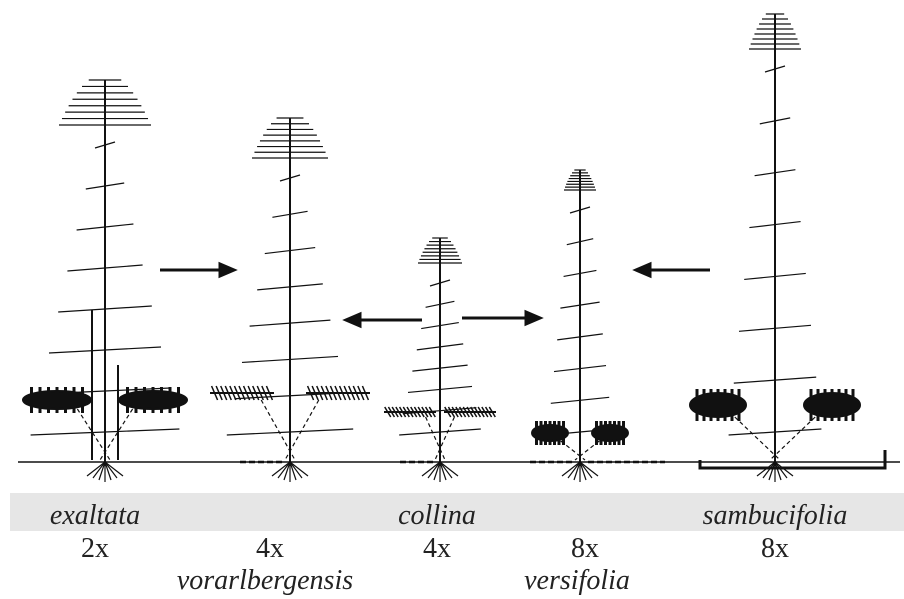 This screenshot has height=599, width=904. I want to click on arrows, so click(435, 295).